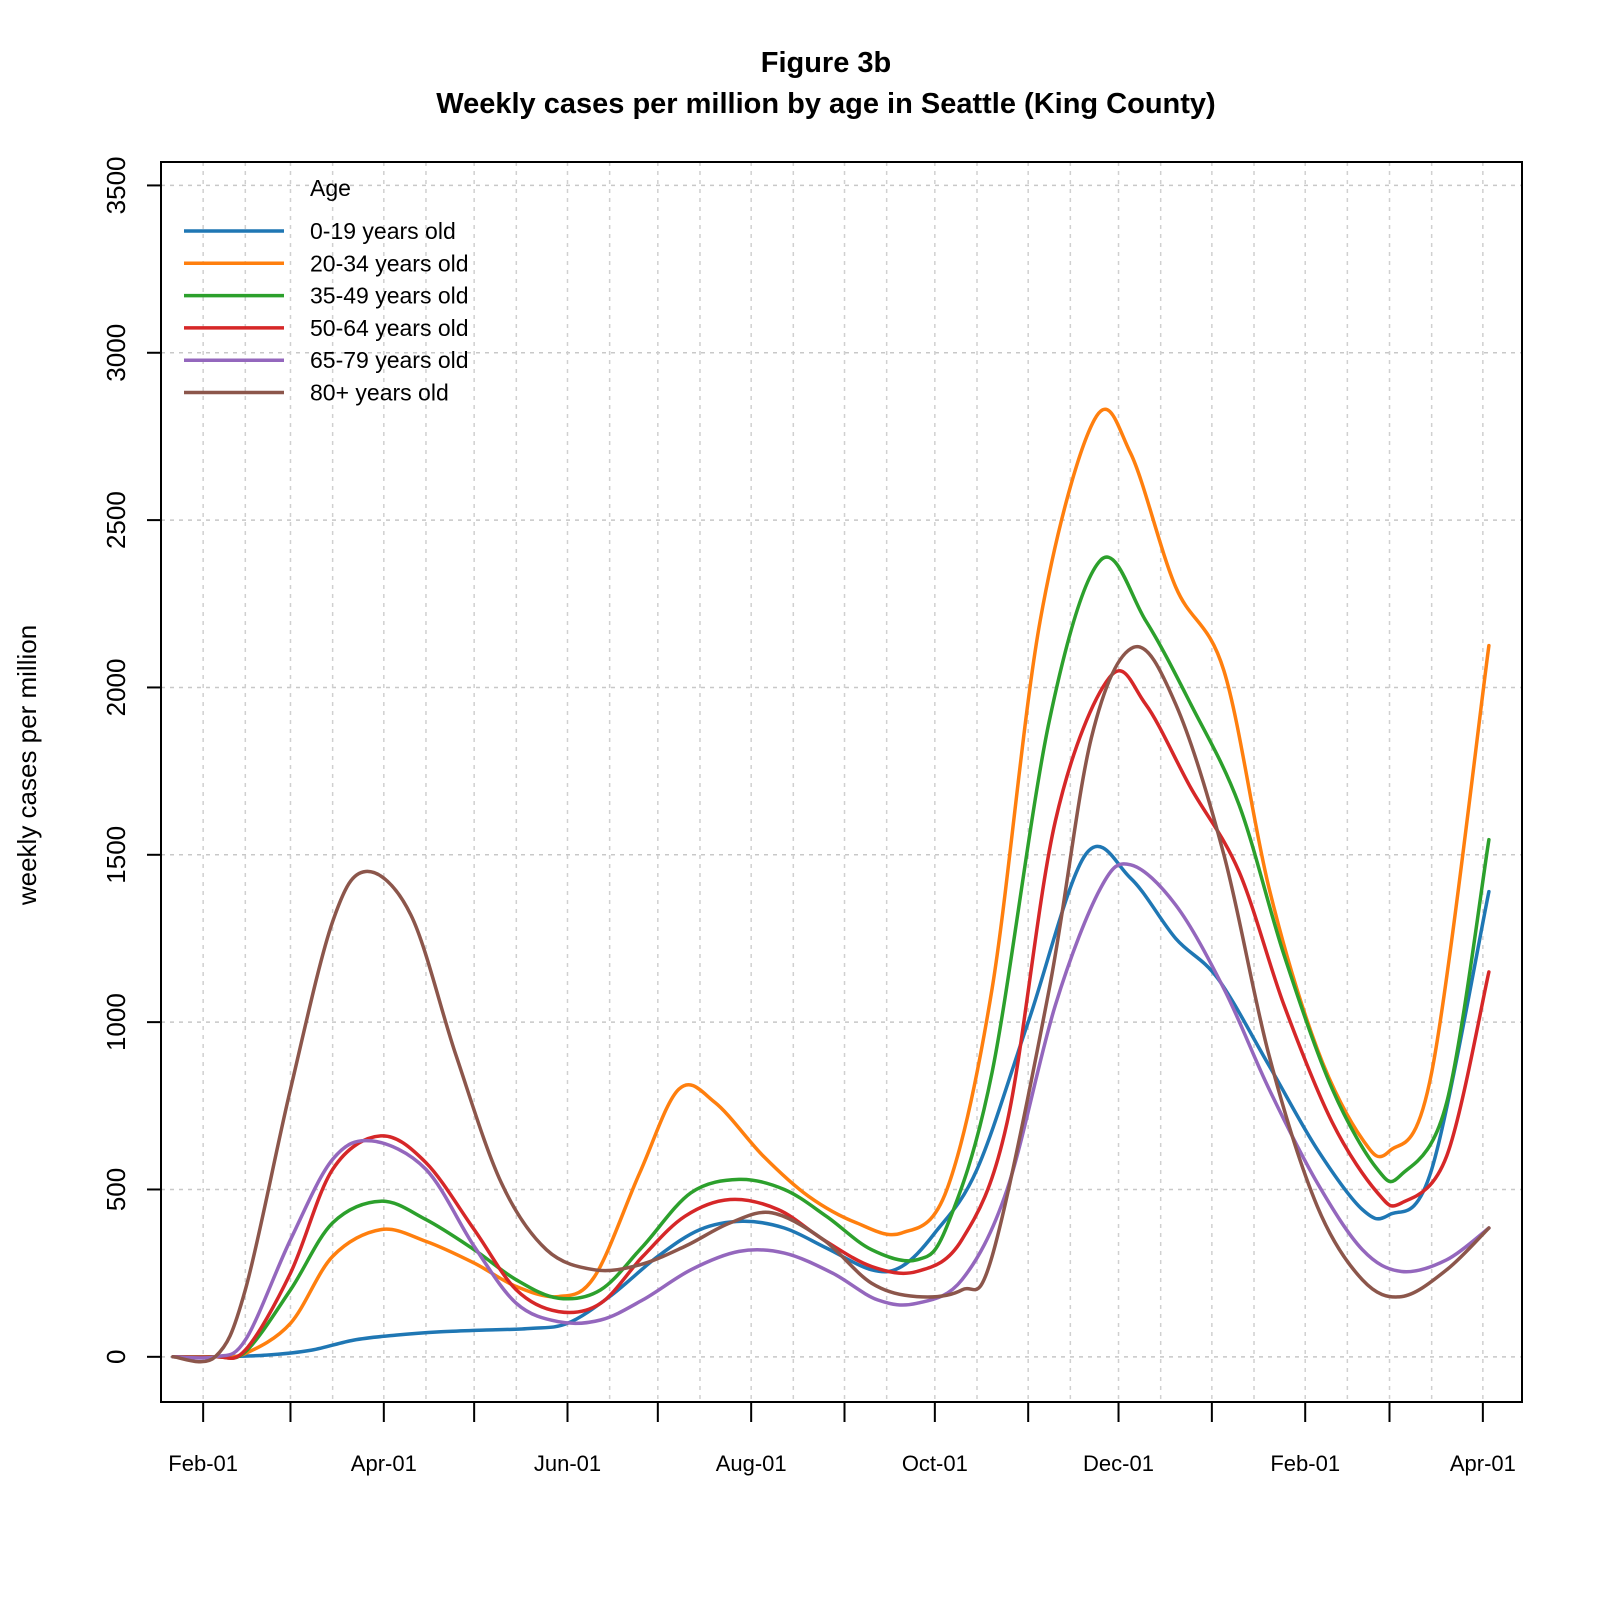  Describe the element at coordinates (826, 63) in the screenshot. I see `chart-title: Figure 3b` at that location.